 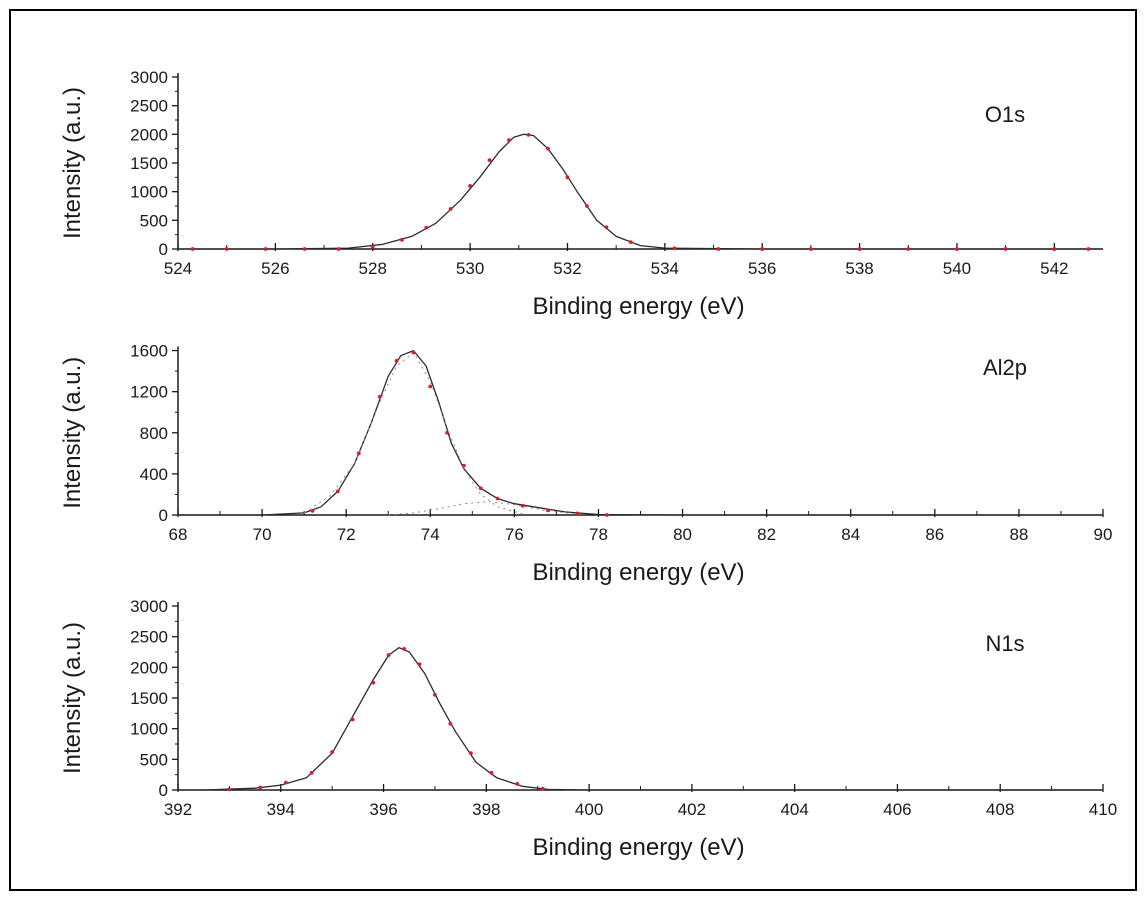 What do you see at coordinates (149, 392) in the screenshot?
I see `y-tick-label: 1200` at bounding box center [149, 392].